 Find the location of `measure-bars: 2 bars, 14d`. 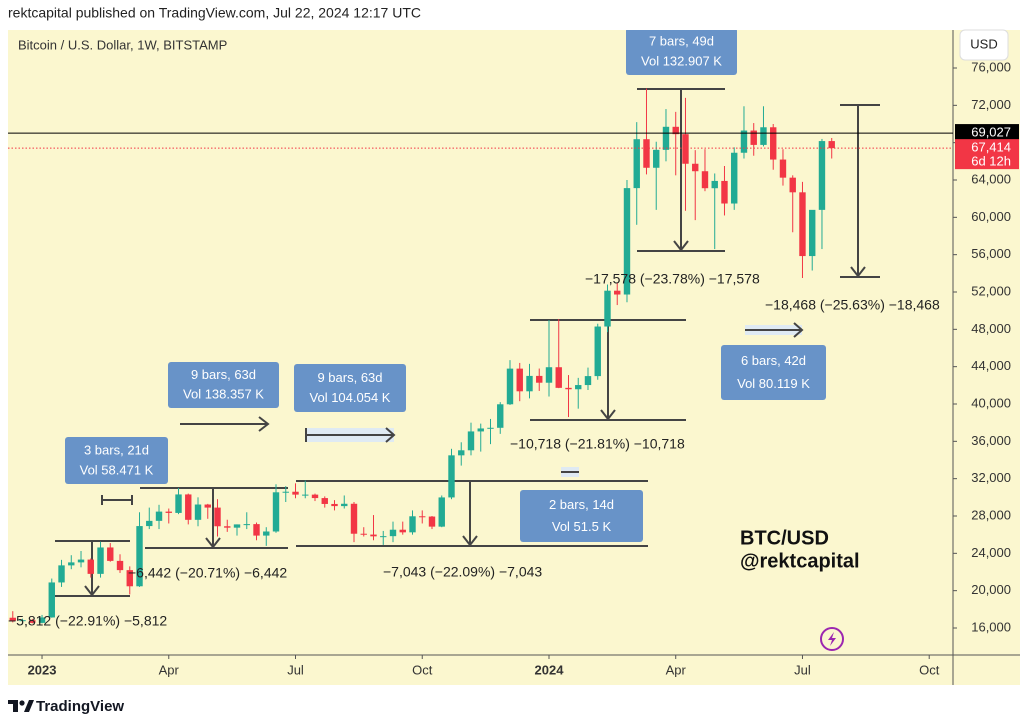

measure-bars: 2 bars, 14d is located at coordinates (581, 504).